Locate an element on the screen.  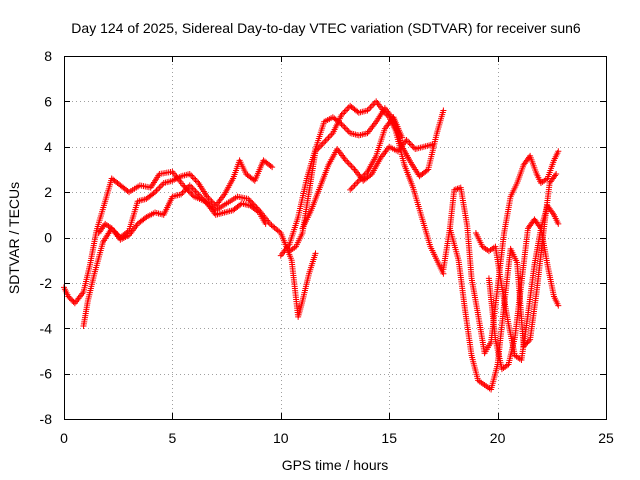
y-axis-label: SDTVAR / TECUs is located at coordinates (14, 238).